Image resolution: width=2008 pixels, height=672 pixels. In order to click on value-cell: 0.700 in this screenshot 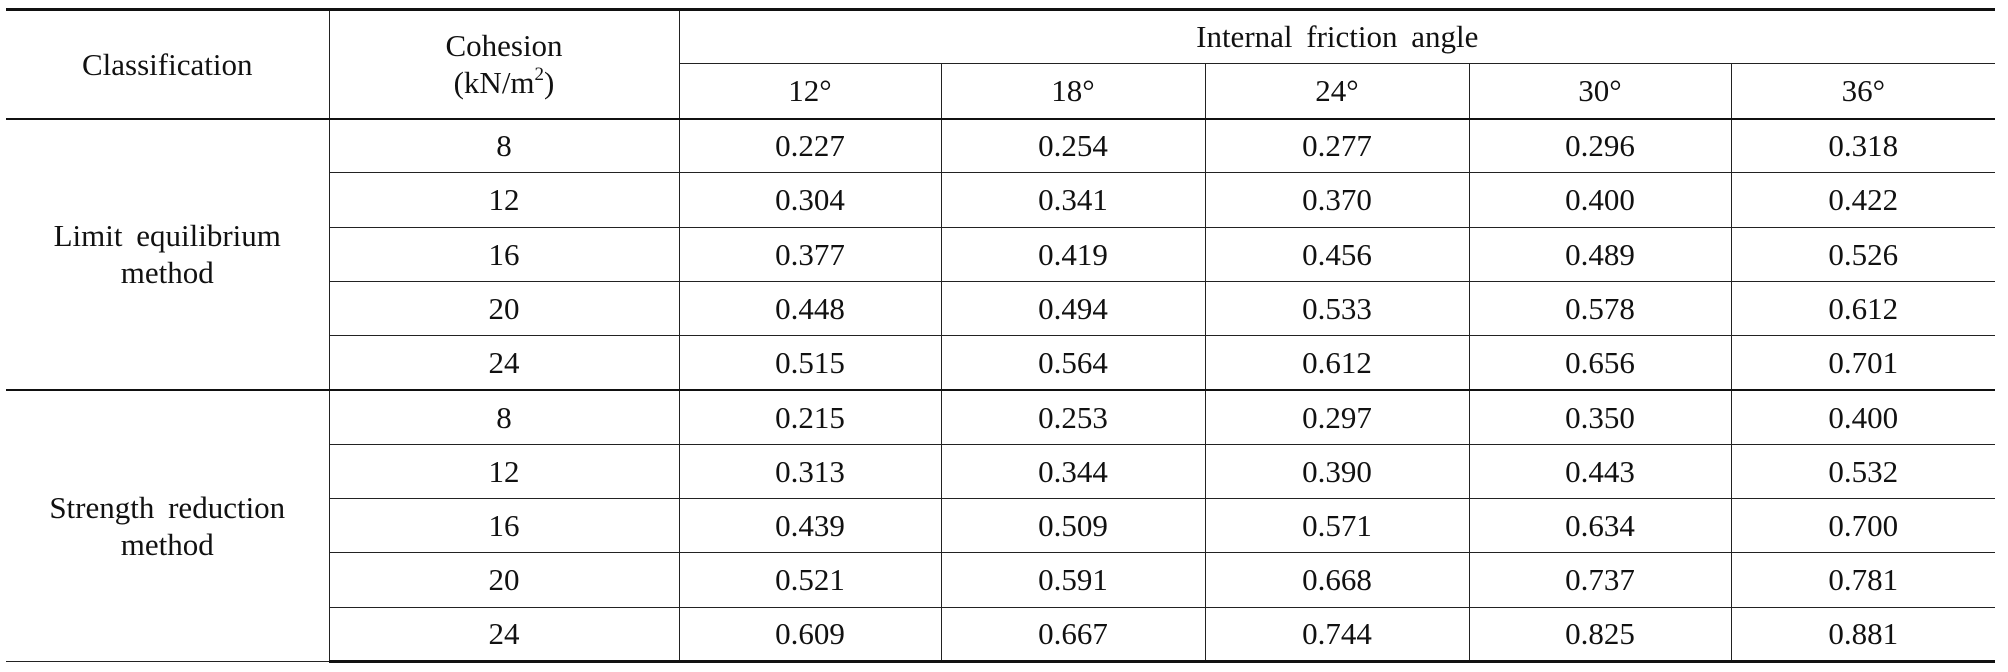, I will do `click(1863, 526)`.